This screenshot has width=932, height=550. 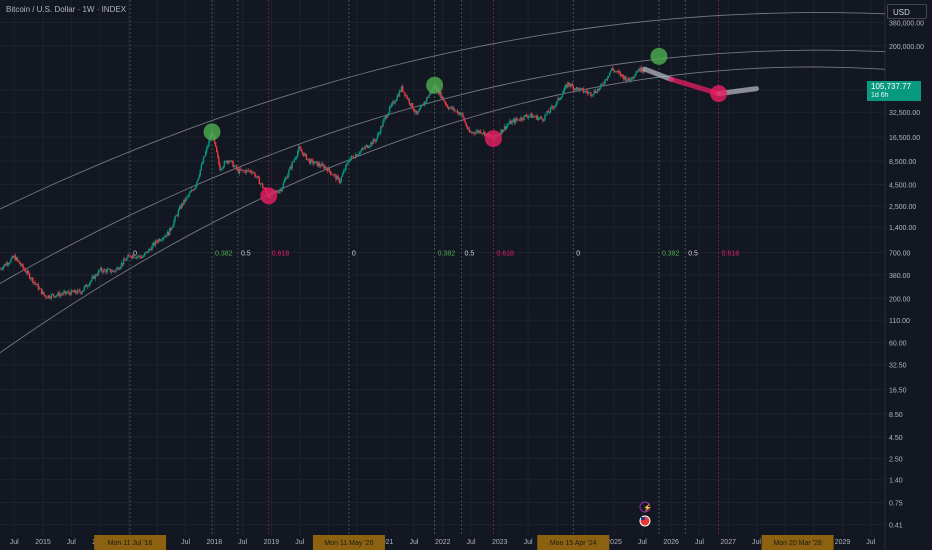 What do you see at coordinates (130, 543) in the screenshot?
I see `date-label: Mon 11 Jul '16` at bounding box center [130, 543].